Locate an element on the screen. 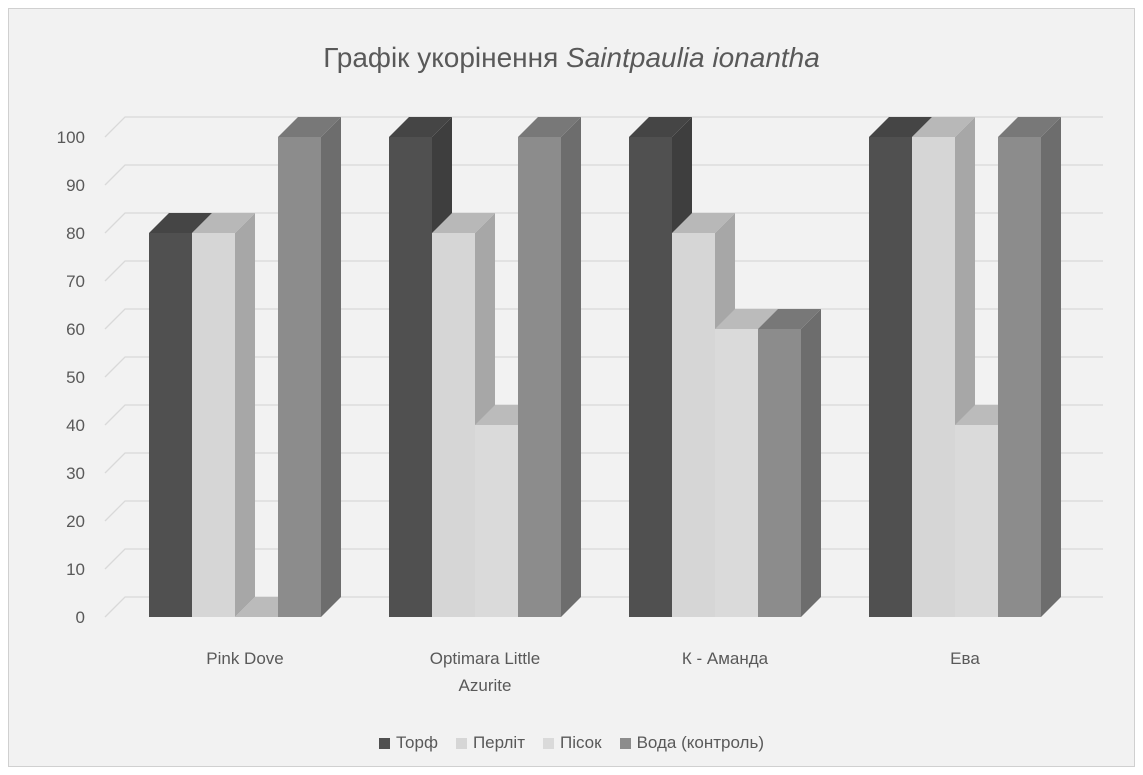 Image resolution: width=1143 pixels, height=775 pixels. legend-item: Торф is located at coordinates (408, 743).